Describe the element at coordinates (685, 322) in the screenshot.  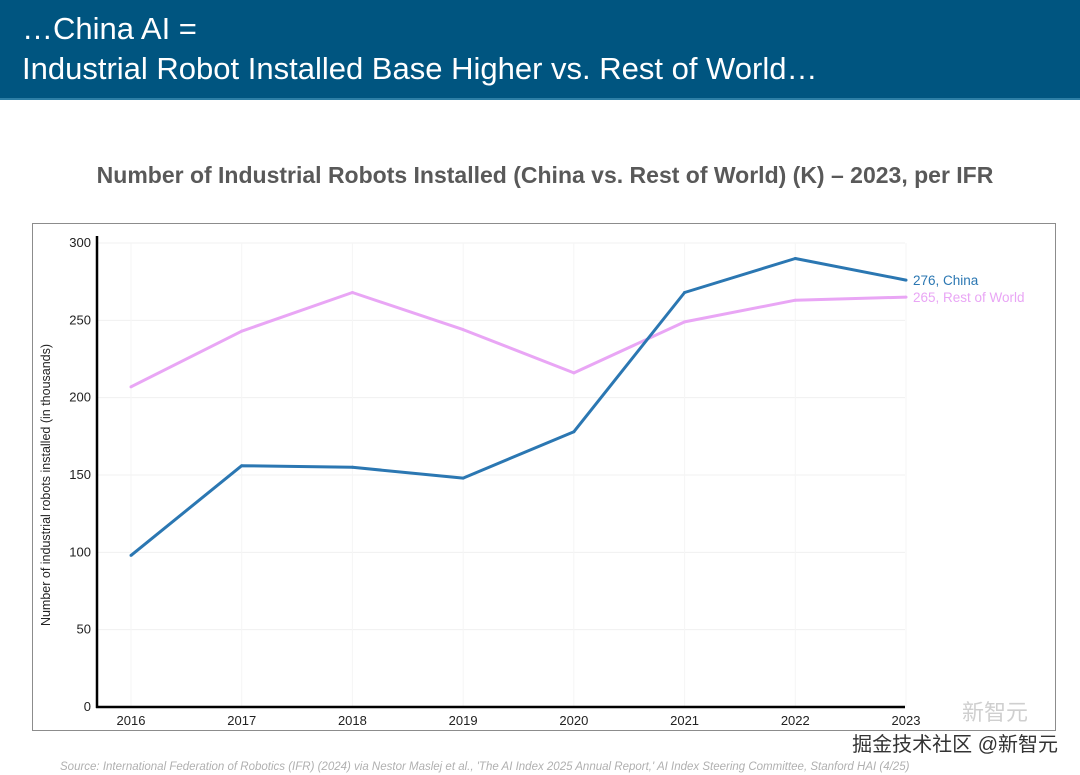
I see `data-point-rest-of-world-2021` at that location.